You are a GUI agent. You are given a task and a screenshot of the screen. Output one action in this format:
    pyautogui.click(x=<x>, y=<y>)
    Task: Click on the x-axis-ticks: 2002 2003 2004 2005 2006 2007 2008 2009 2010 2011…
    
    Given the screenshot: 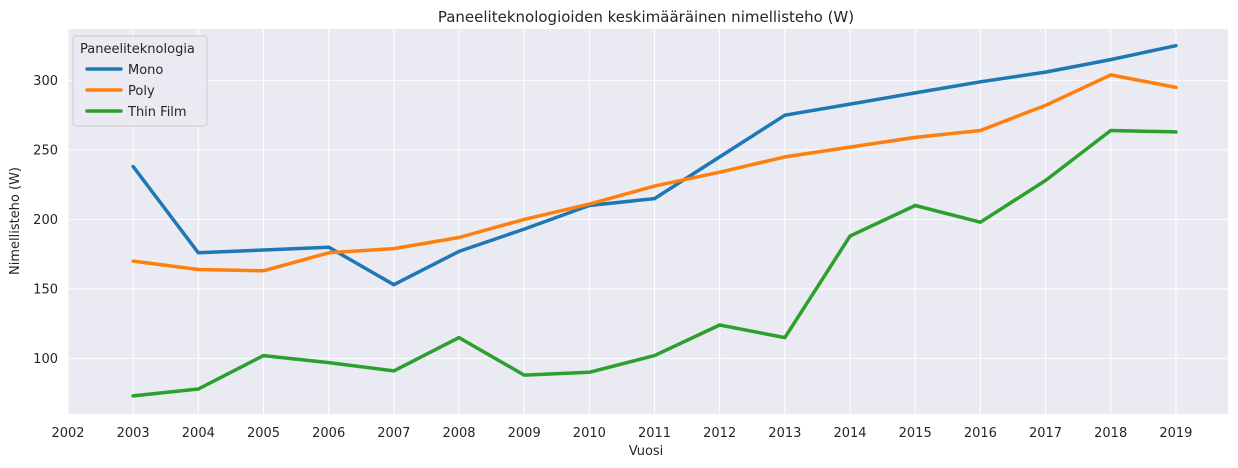 What is the action you would take?
    pyautogui.click(x=621, y=433)
    